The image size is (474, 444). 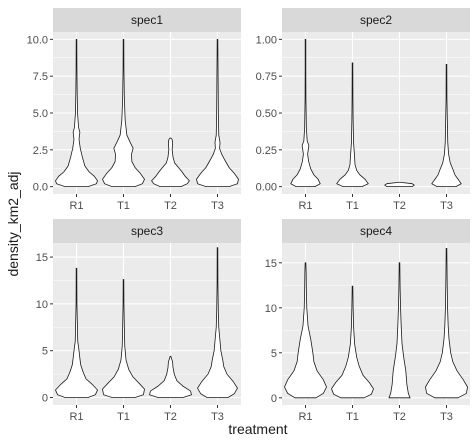 I want to click on violin-spec1-R1, so click(x=76, y=113).